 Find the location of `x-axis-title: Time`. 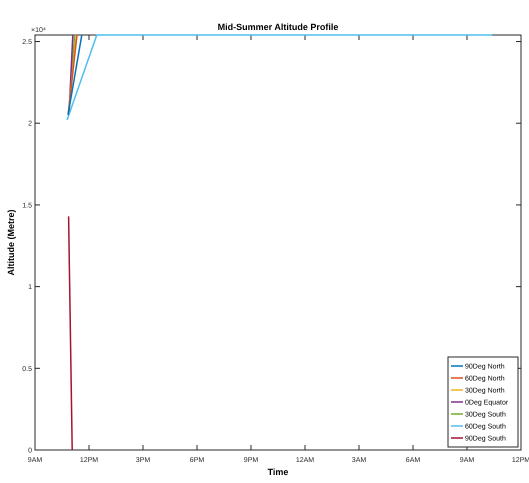

x-axis-title: Time is located at coordinates (278, 472).